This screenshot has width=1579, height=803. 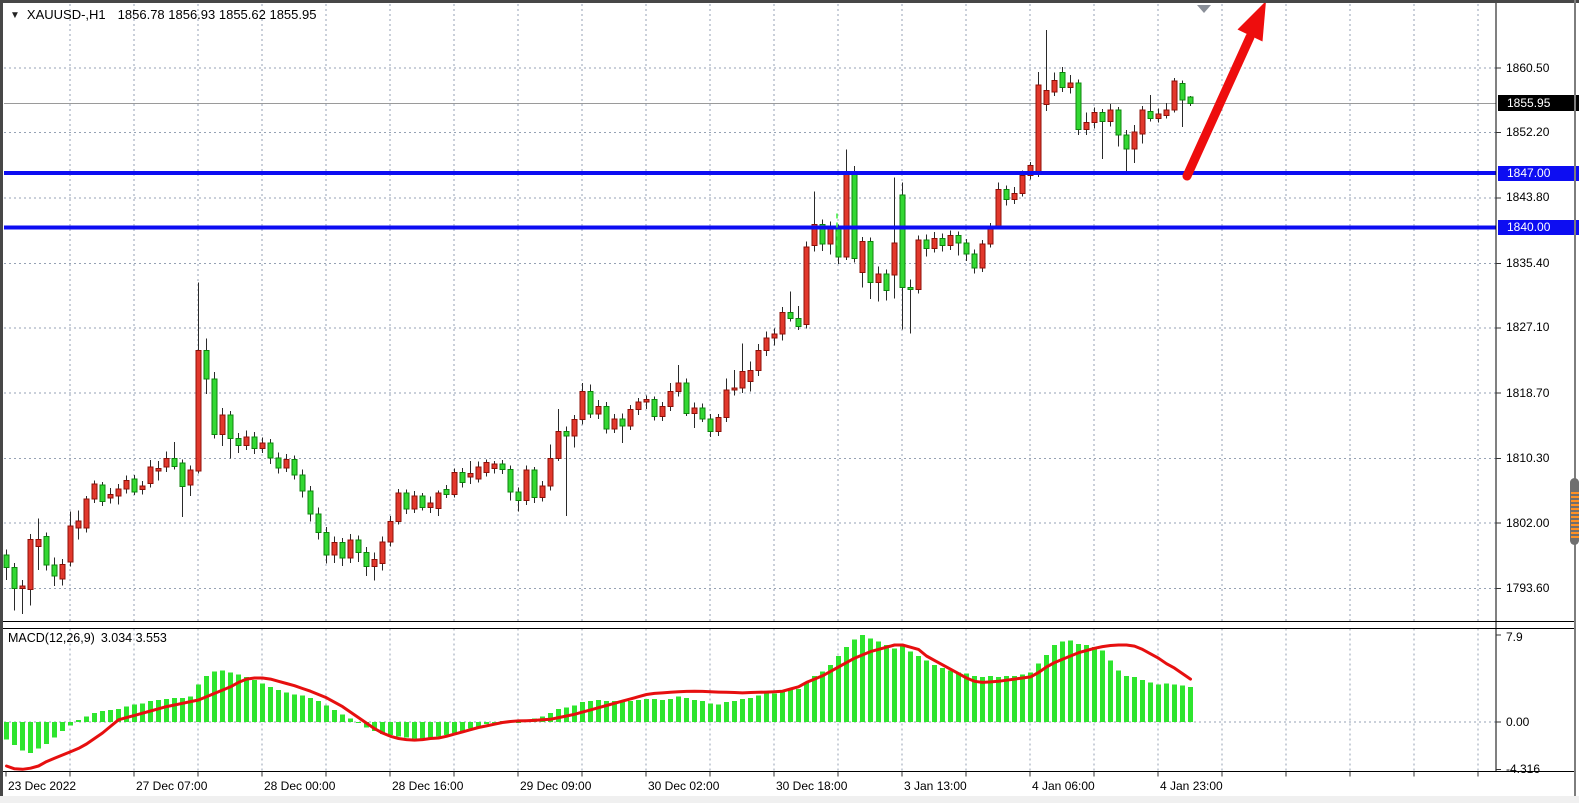 What do you see at coordinates (1528, 67) in the screenshot?
I see `price-axis-label-1860.50: 1860.50` at bounding box center [1528, 67].